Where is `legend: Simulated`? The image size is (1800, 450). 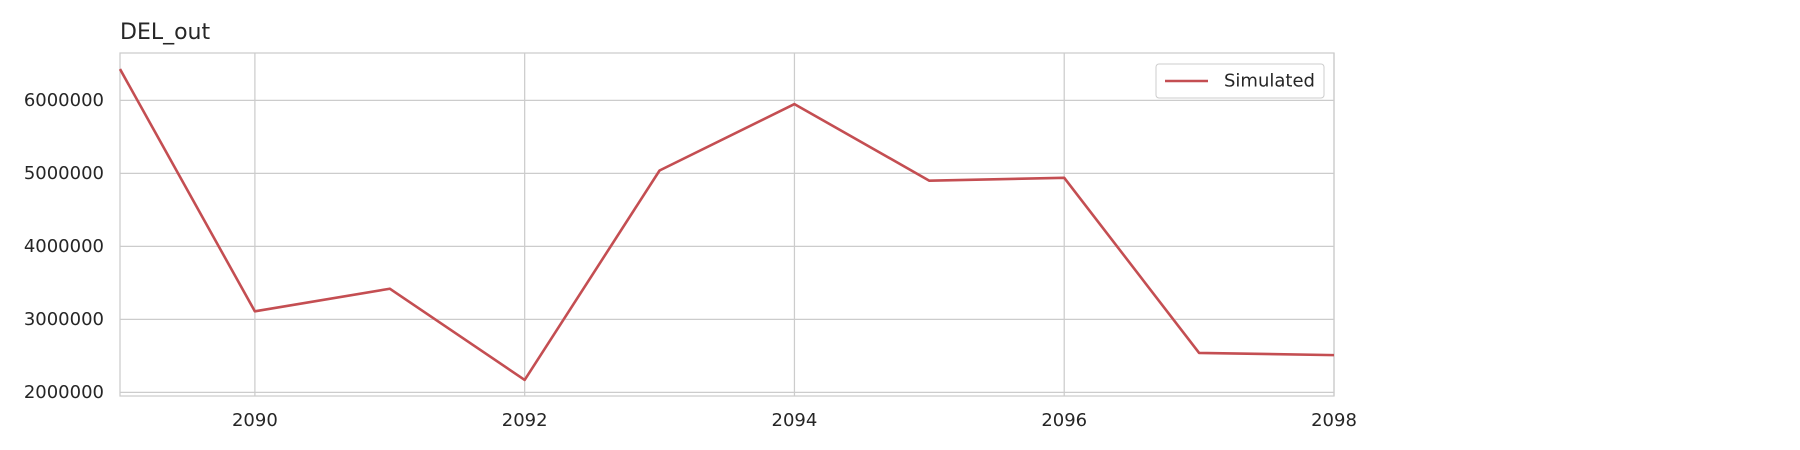 legend: Simulated is located at coordinates (1240, 81).